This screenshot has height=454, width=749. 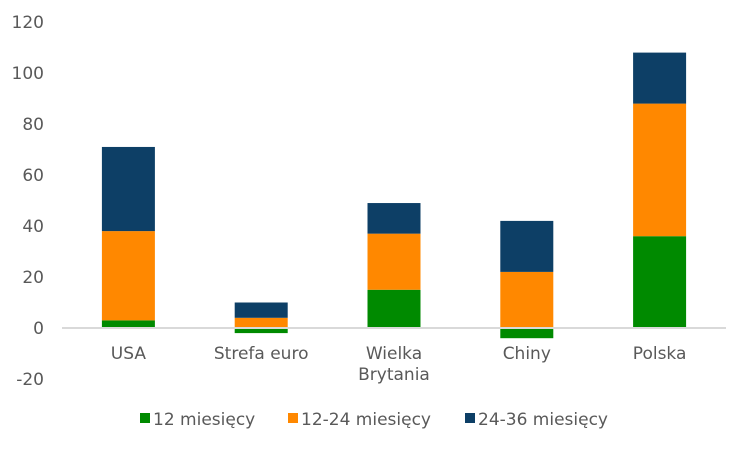 What do you see at coordinates (33, 278) in the screenshot?
I see `y-tick-label: 20` at bounding box center [33, 278].